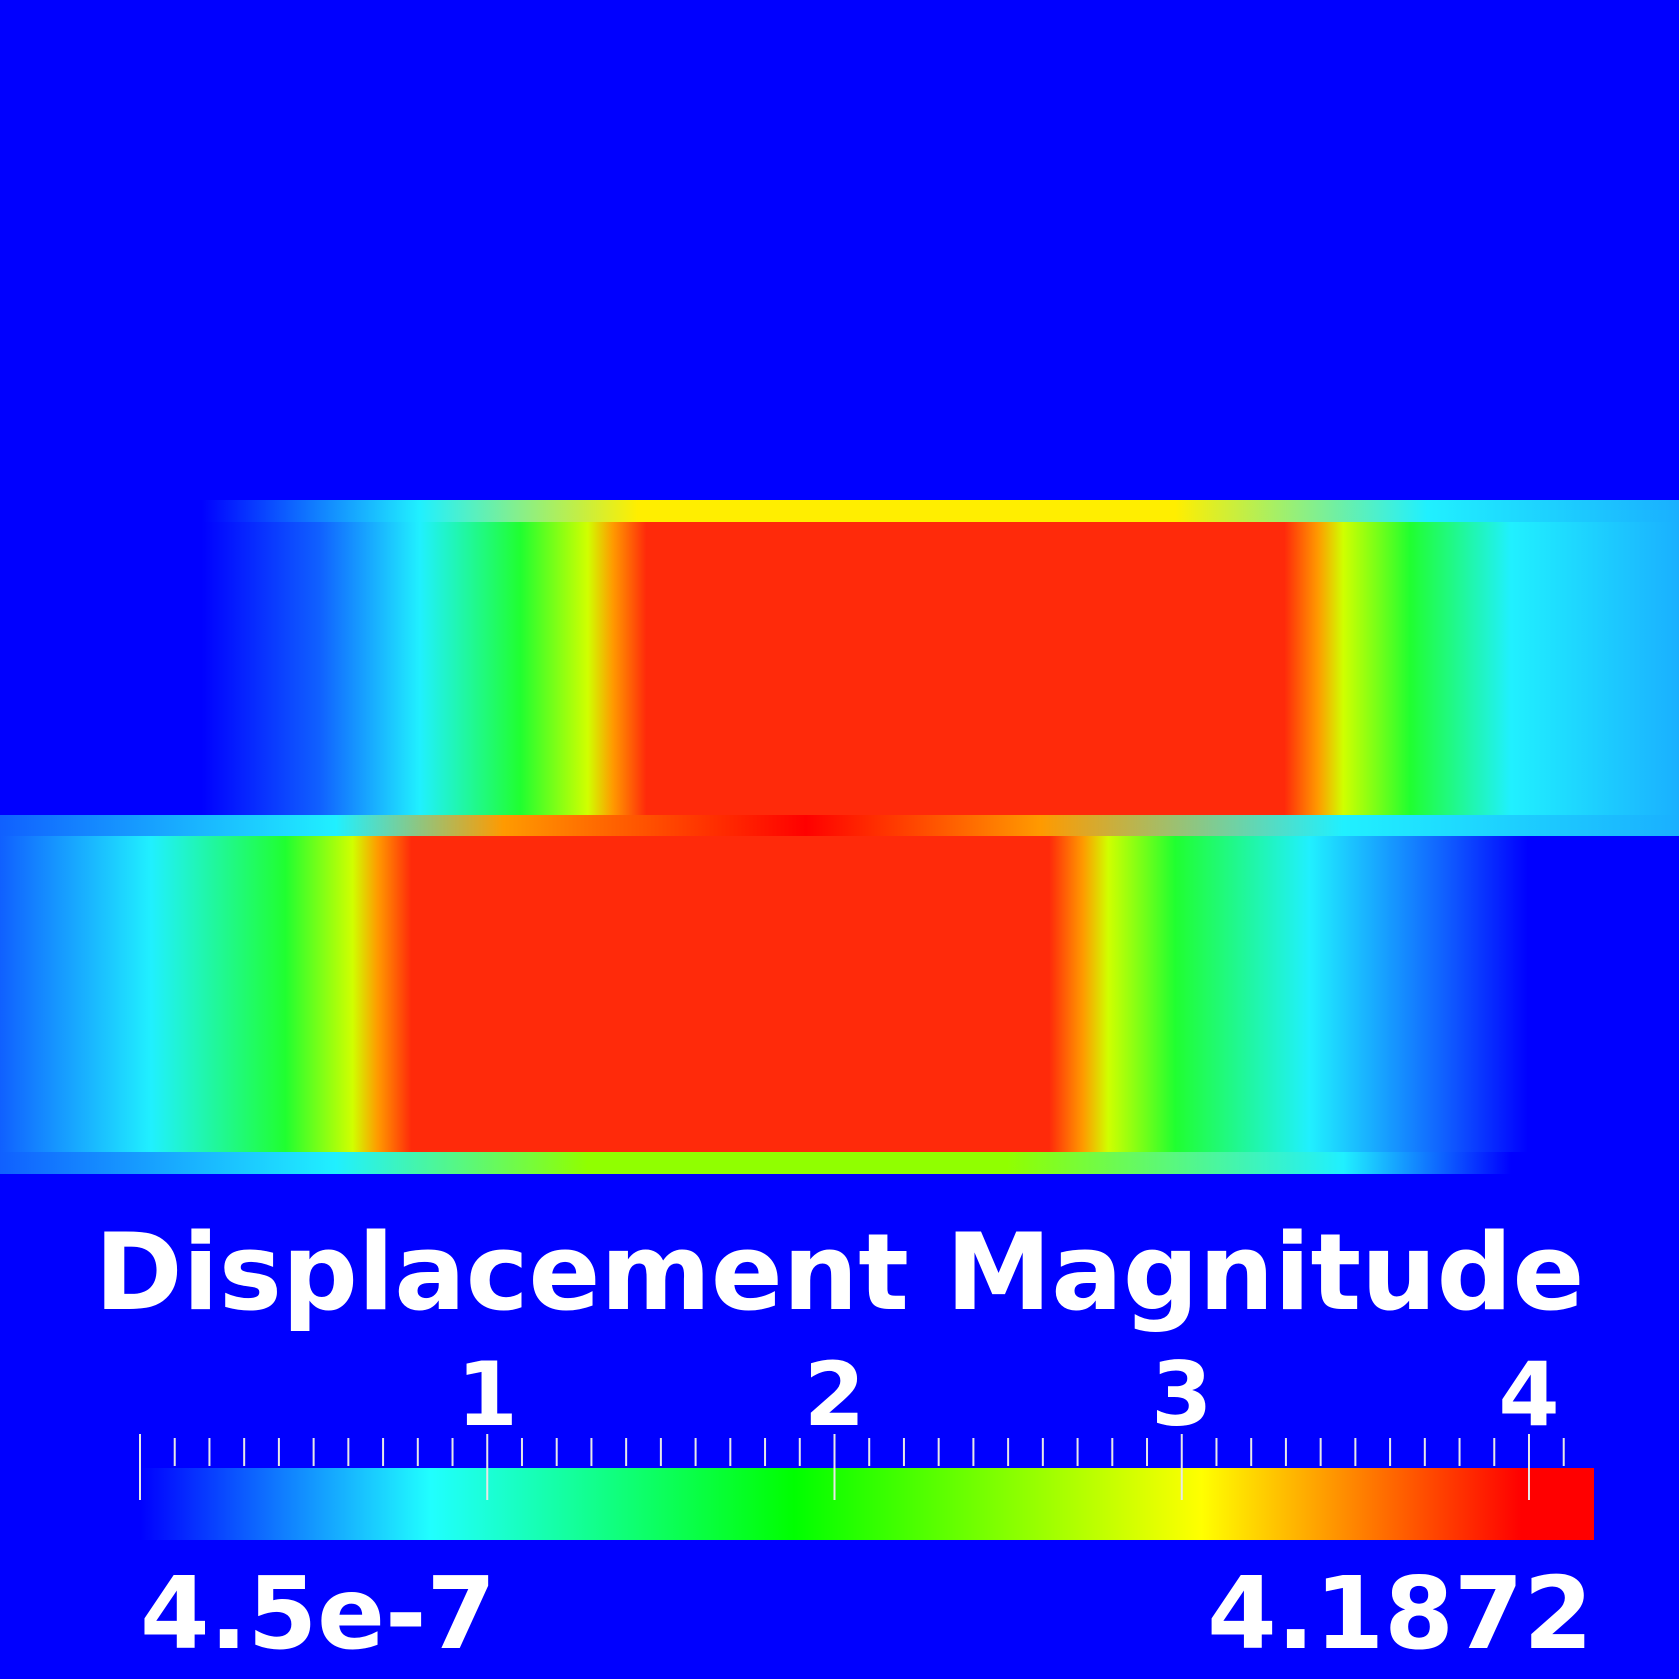 The image size is (1679, 1679). Describe the element at coordinates (839, 511) in the screenshot. I see `upper-band-top-edge` at that location.